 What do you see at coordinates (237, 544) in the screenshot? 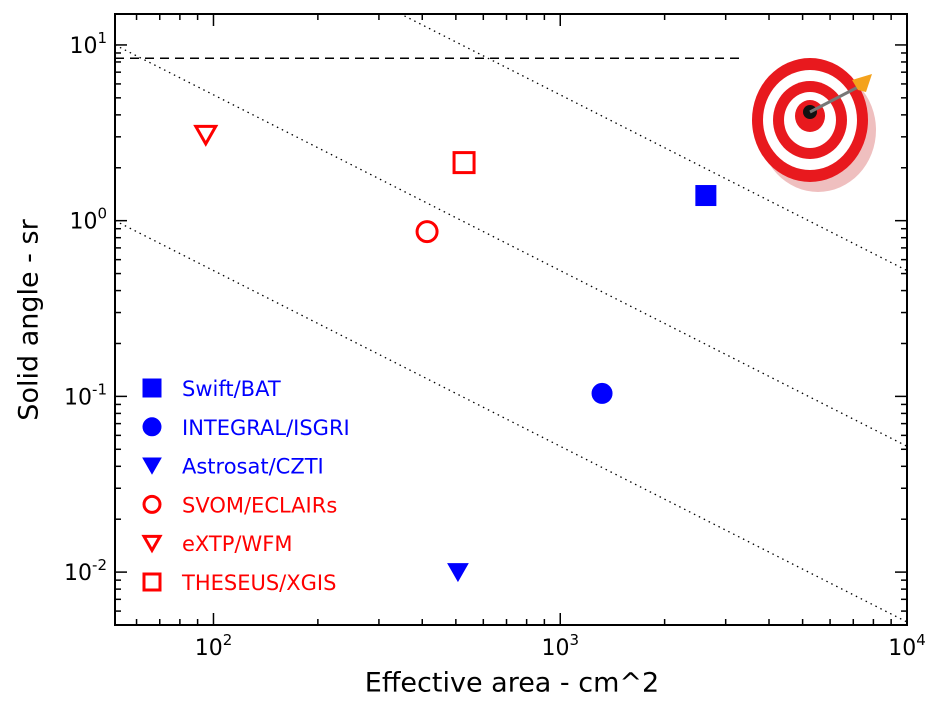
I see `legend-label: eXTP/WFM` at bounding box center [237, 544].